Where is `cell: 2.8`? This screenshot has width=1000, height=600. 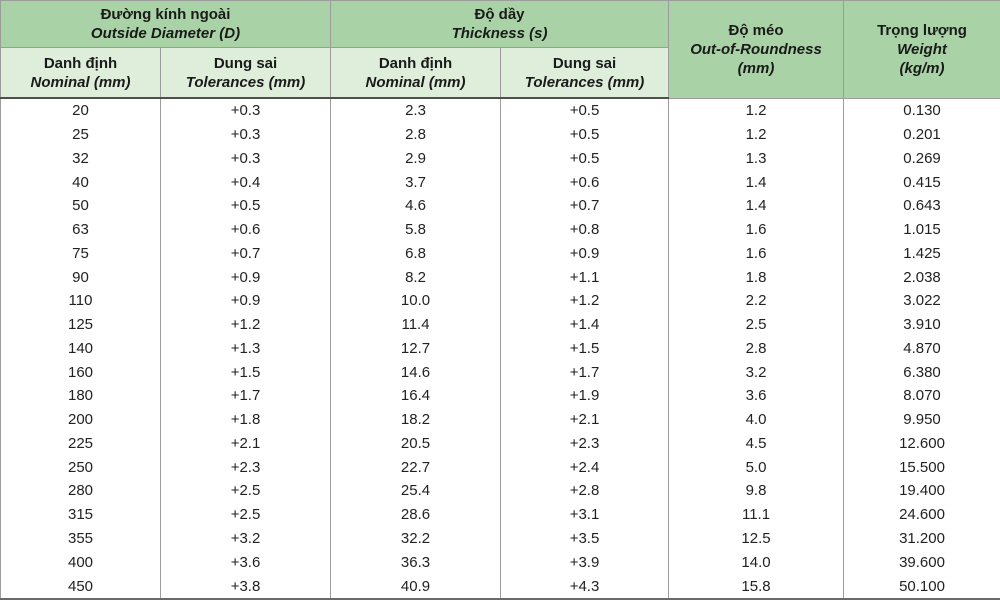 cell: 2.8 is located at coordinates (416, 134).